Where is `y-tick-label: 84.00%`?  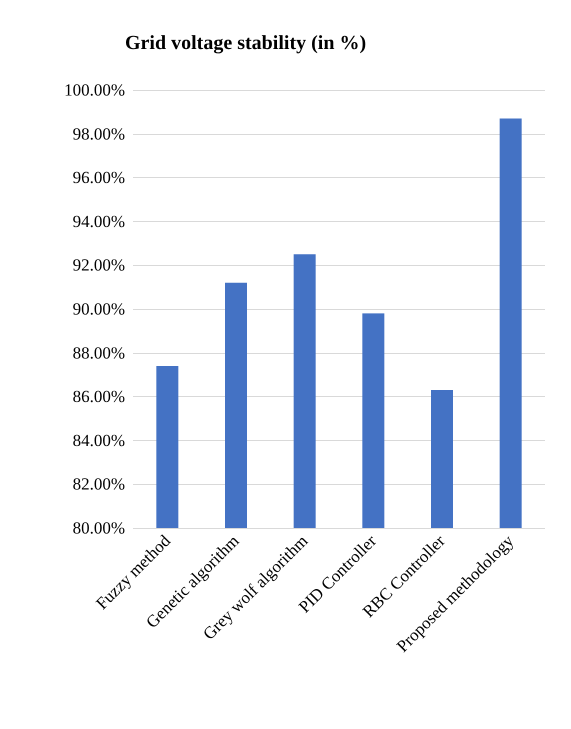 y-tick-label: 84.00% is located at coordinates (98, 440).